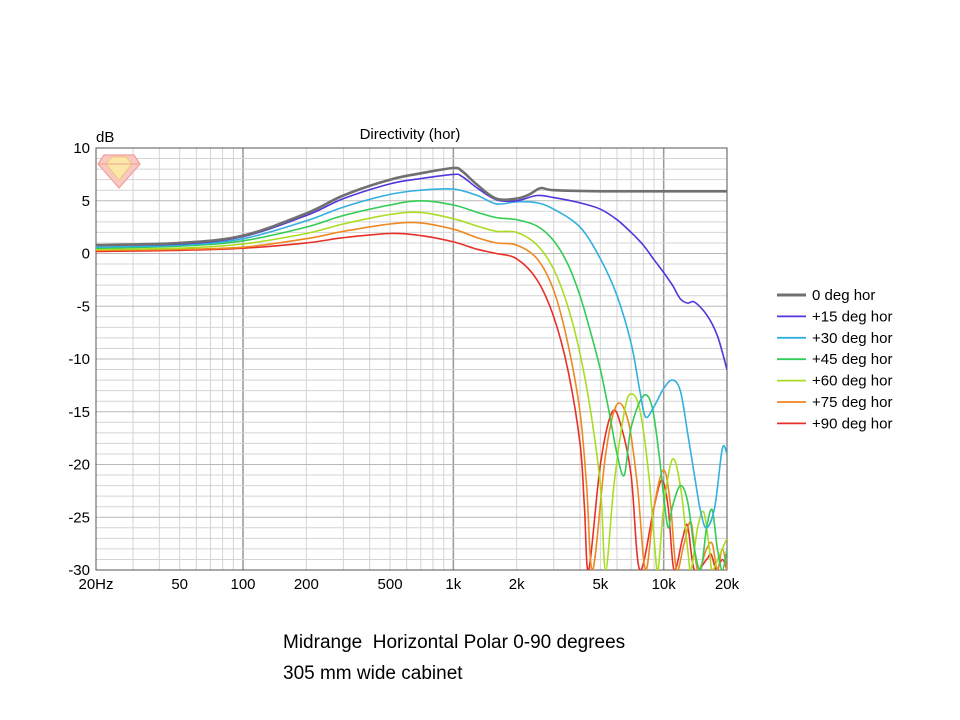 This screenshot has height=720, width=960. I want to click on x-tick-label: 500, so click(390, 584).